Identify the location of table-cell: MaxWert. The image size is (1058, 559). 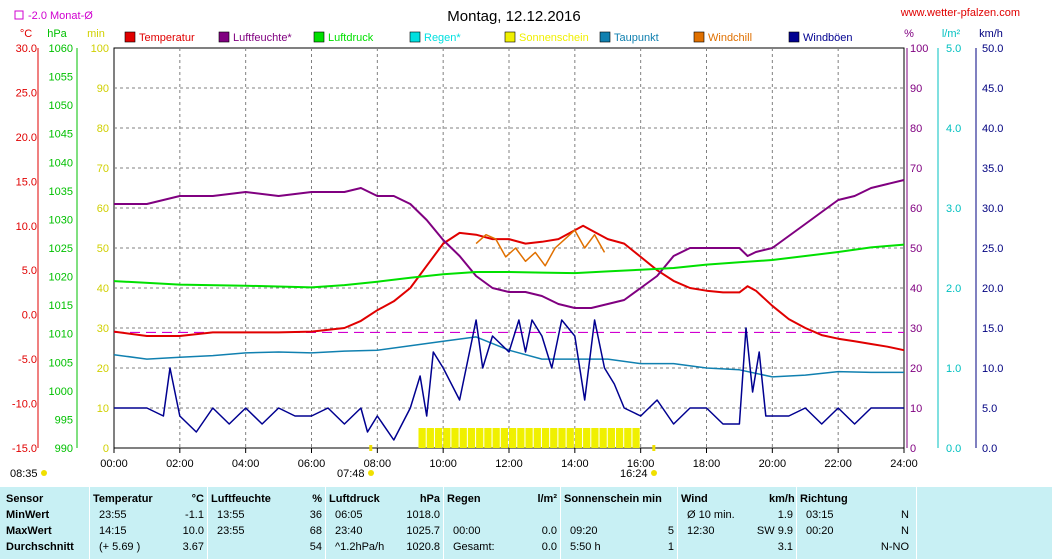
(29, 531).